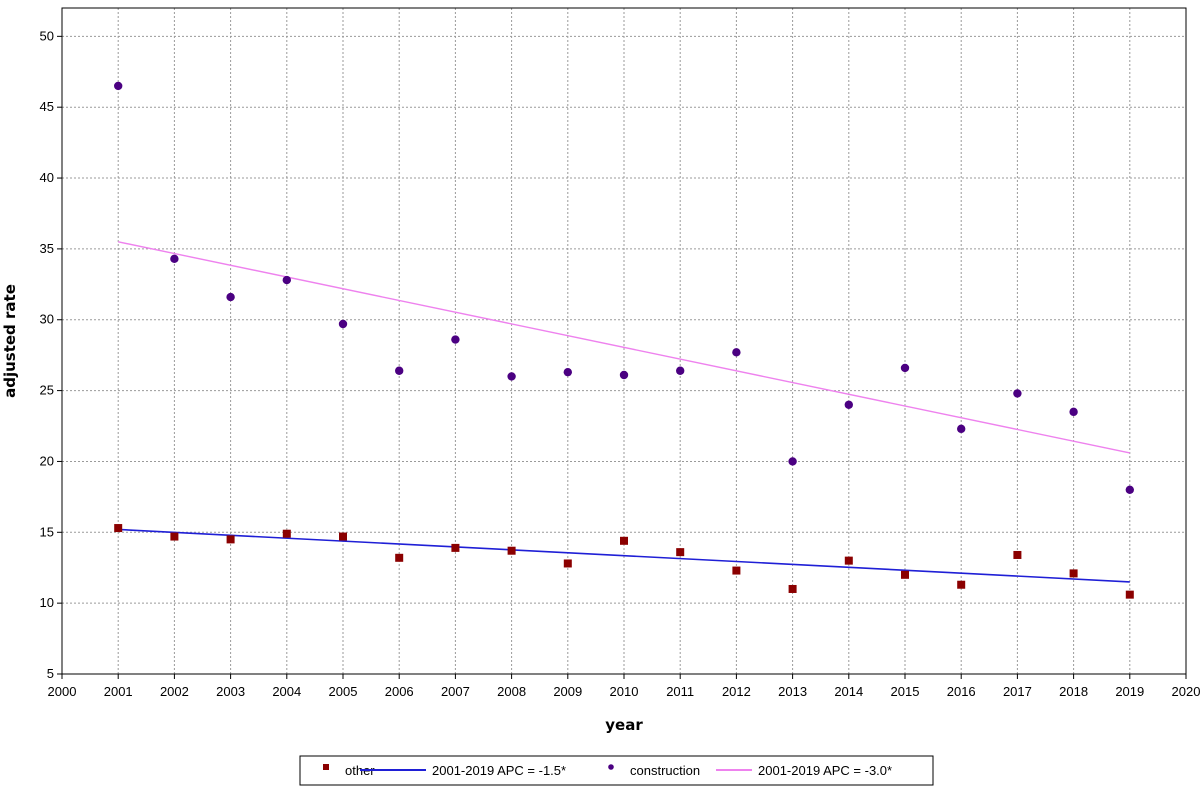 This screenshot has height=791, width=1200. What do you see at coordinates (624, 691) in the screenshot?
I see `x-tick-label: 2010` at bounding box center [624, 691].